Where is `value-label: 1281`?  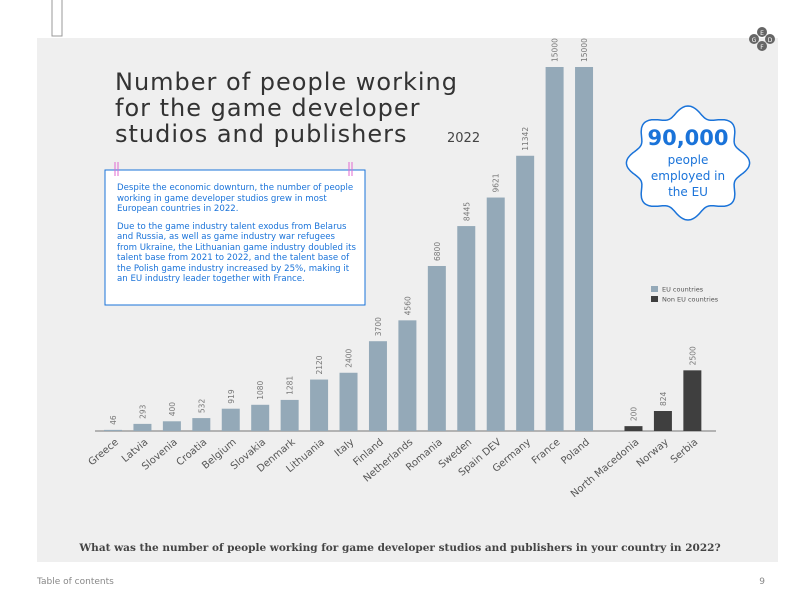
value-label: 1281 is located at coordinates (290, 385).